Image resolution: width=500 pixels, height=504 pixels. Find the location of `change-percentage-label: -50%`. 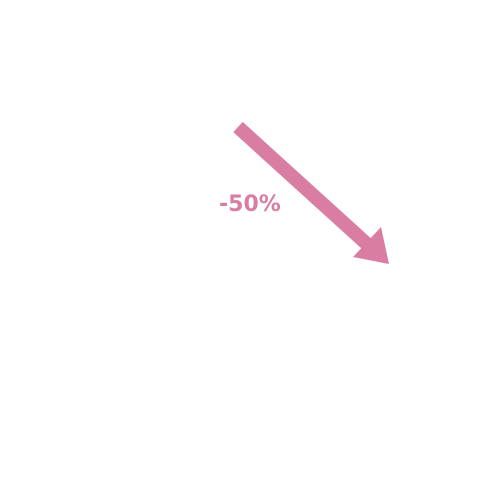

change-percentage-label: -50% is located at coordinates (250, 204).